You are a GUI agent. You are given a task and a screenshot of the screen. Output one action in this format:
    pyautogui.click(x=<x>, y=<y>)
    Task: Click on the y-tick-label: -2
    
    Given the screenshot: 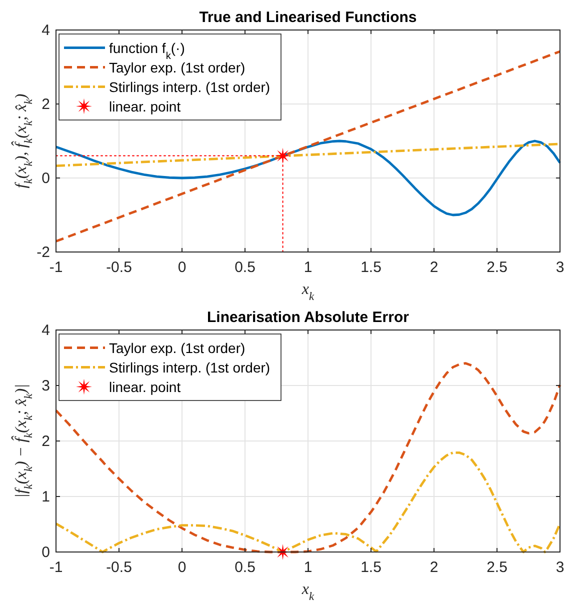 What is the action you would take?
    pyautogui.click(x=43, y=252)
    